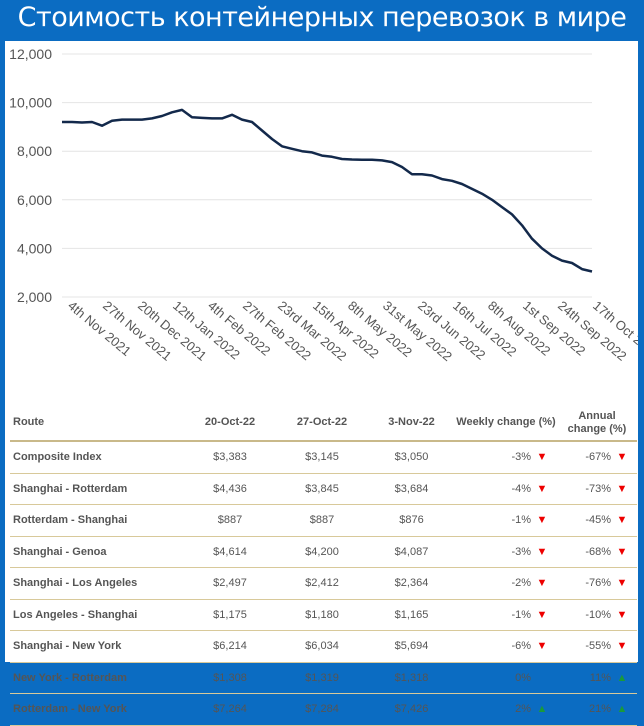  What do you see at coordinates (322, 457) in the screenshot?
I see `value-27-oct: $3,145` at bounding box center [322, 457].